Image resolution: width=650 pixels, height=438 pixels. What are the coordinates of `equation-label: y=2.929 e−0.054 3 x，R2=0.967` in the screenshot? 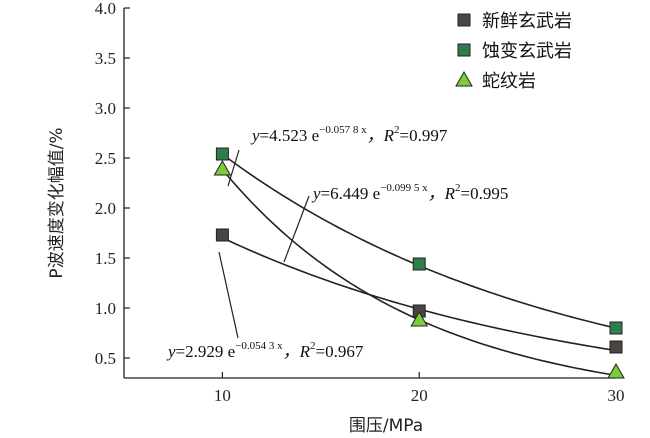 It's located at (265, 350).